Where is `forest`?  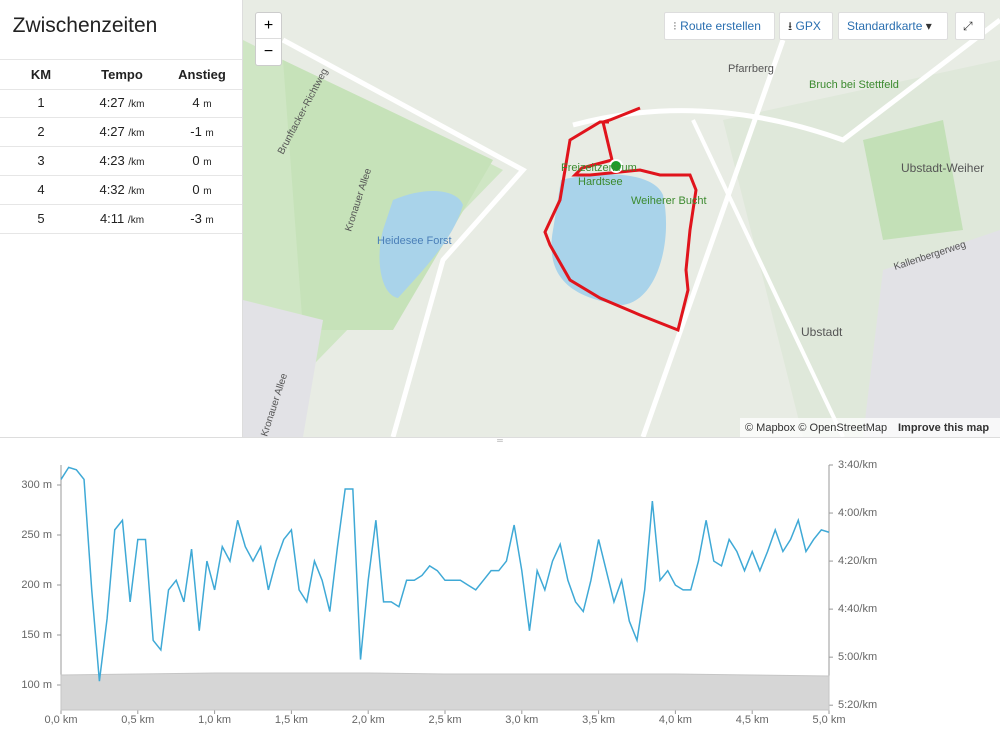
forest is located at coordinates (388, 195).